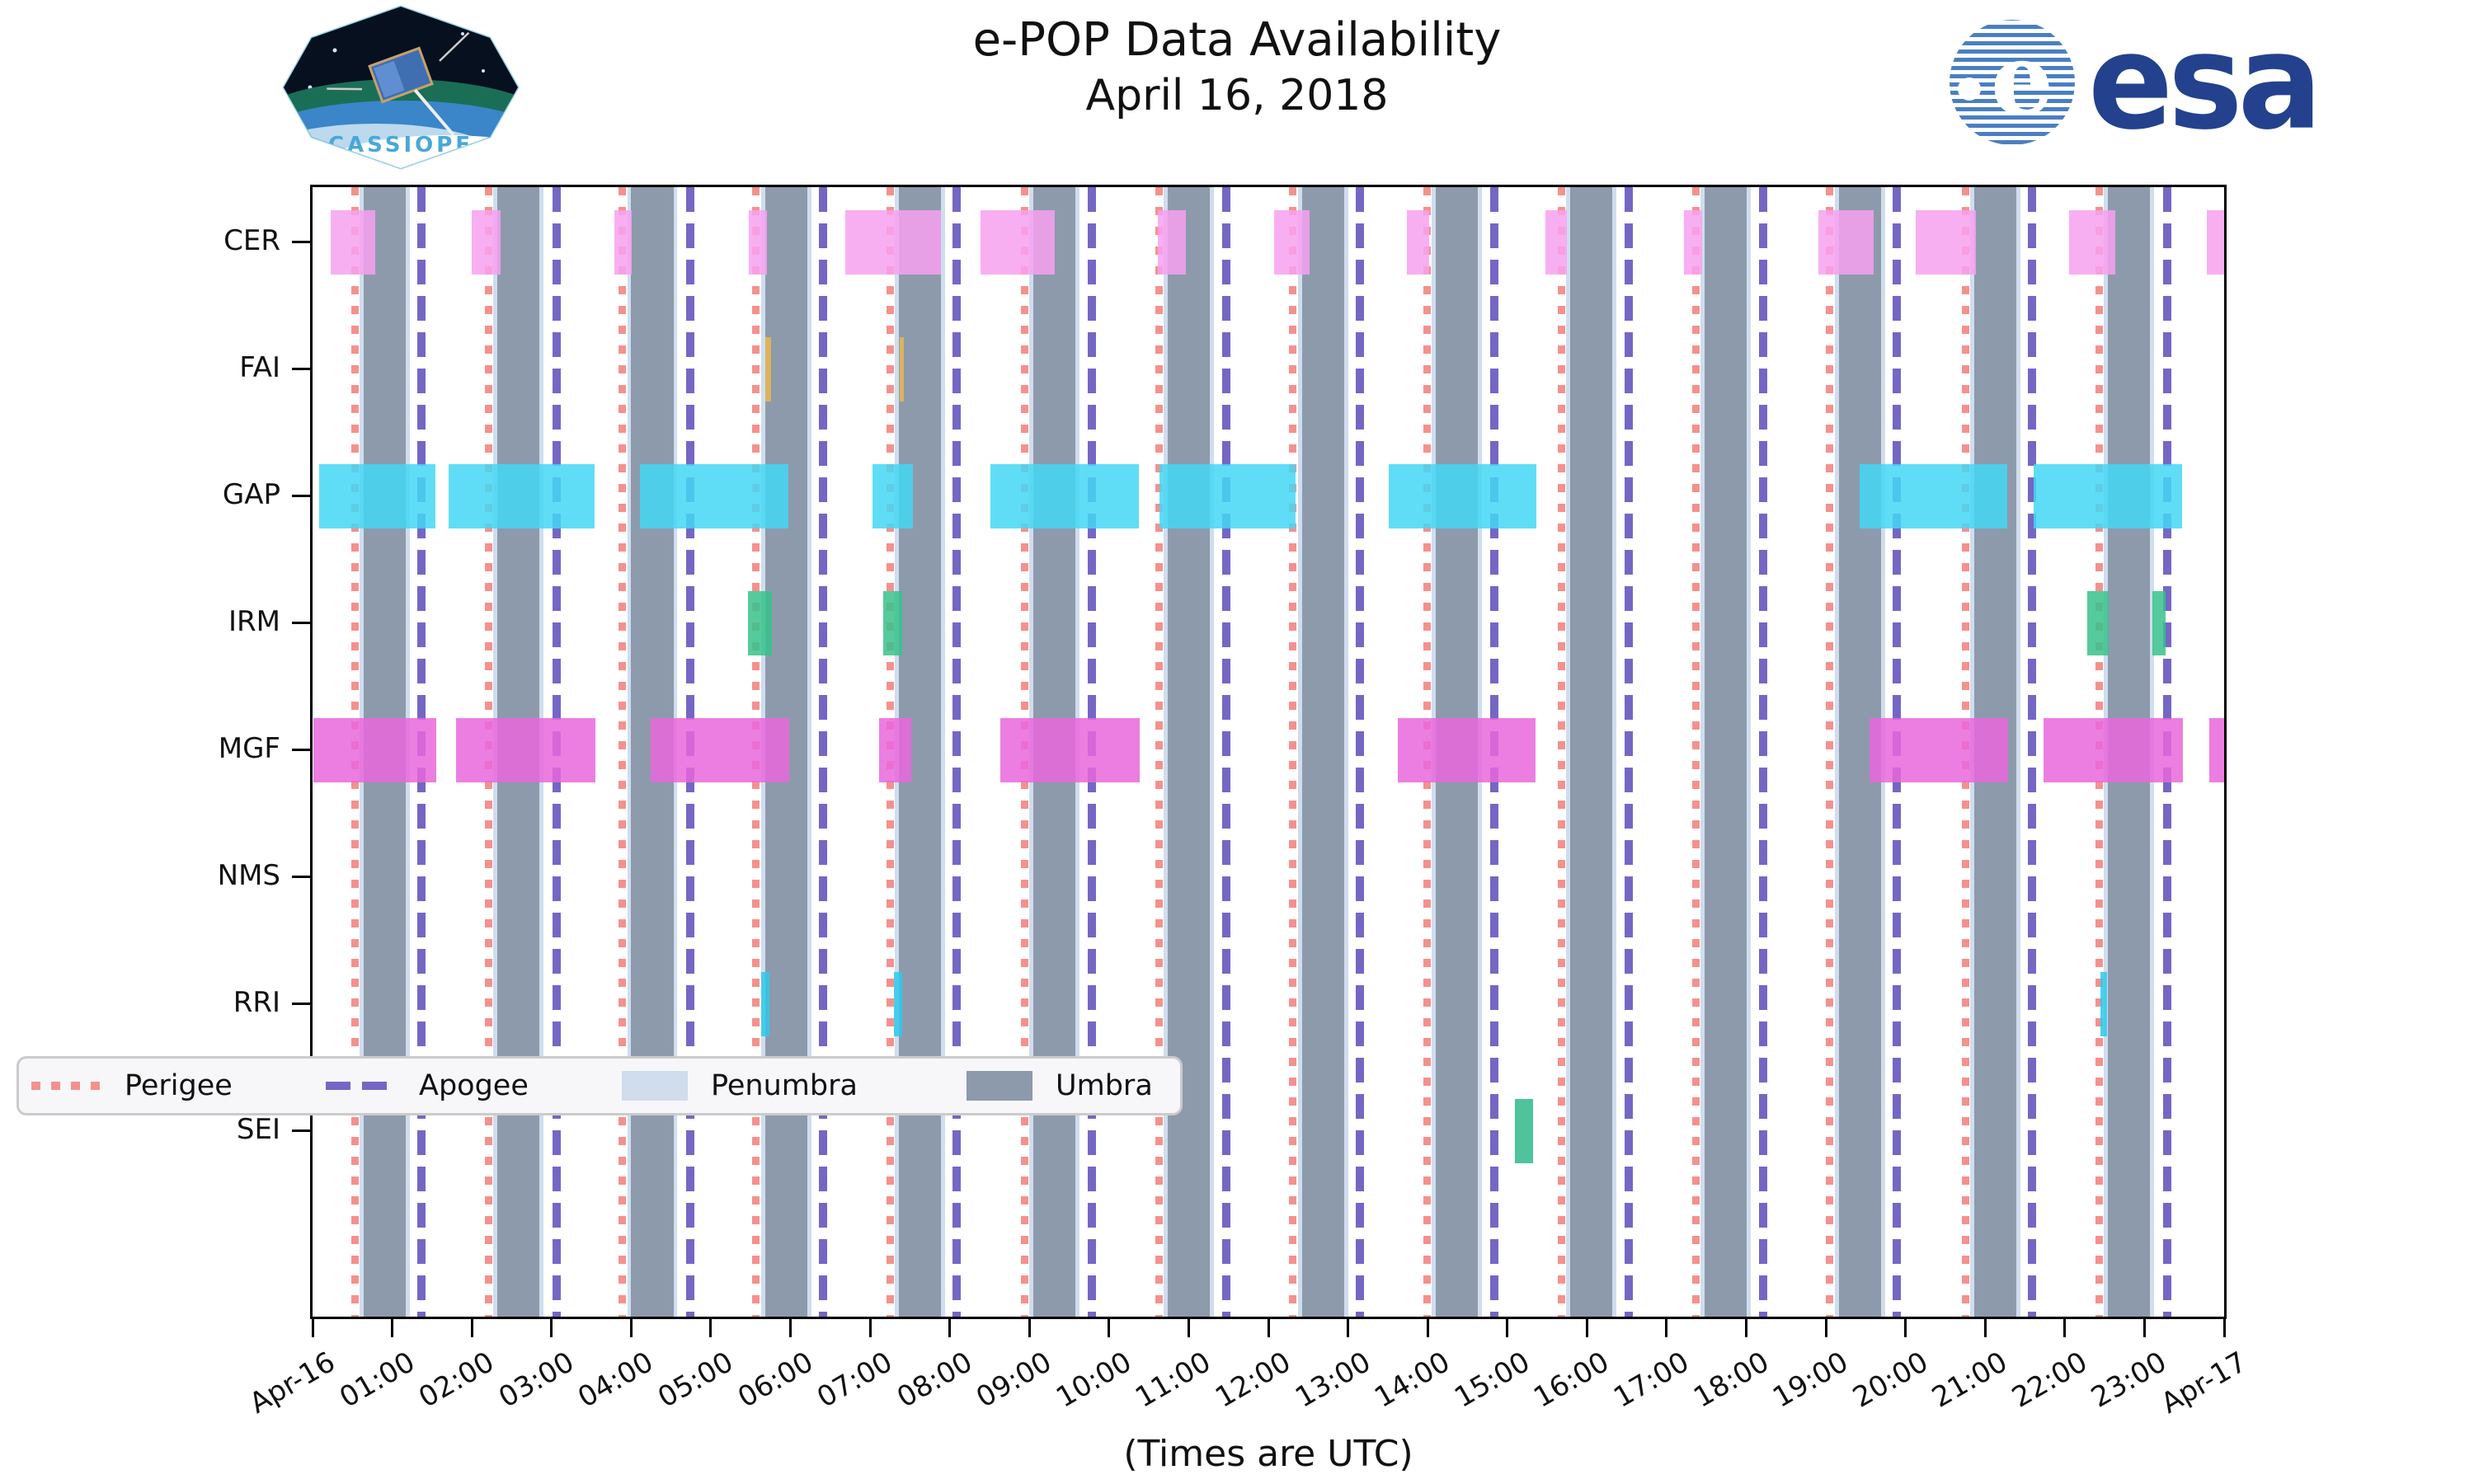  What do you see at coordinates (1412, 1380) in the screenshot?
I see `x-label-14:00: 14:00` at bounding box center [1412, 1380].